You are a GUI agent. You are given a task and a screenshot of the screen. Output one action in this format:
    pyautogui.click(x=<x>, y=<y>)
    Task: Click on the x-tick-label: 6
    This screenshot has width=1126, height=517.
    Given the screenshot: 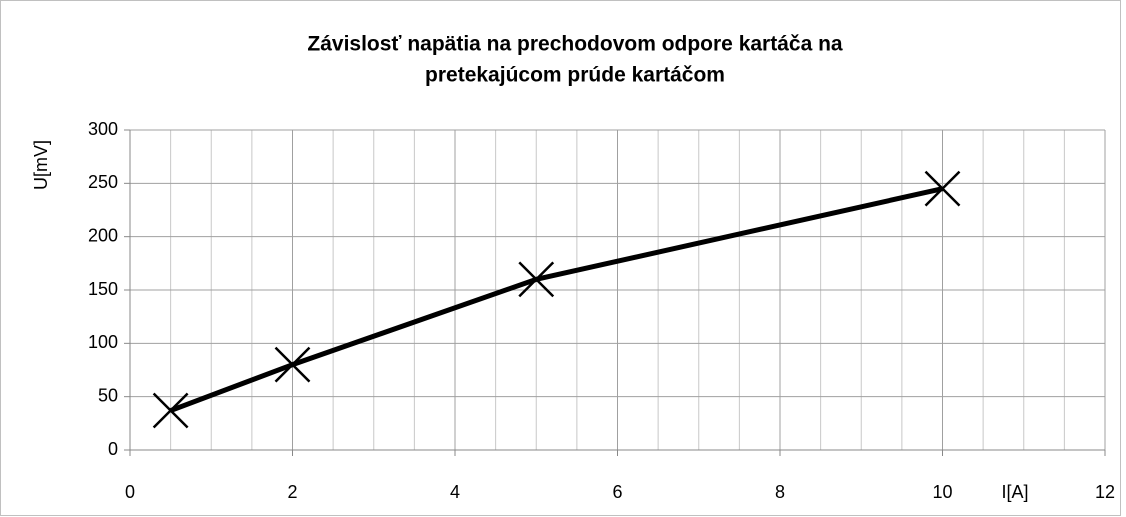 What is the action you would take?
    pyautogui.click(x=617, y=492)
    